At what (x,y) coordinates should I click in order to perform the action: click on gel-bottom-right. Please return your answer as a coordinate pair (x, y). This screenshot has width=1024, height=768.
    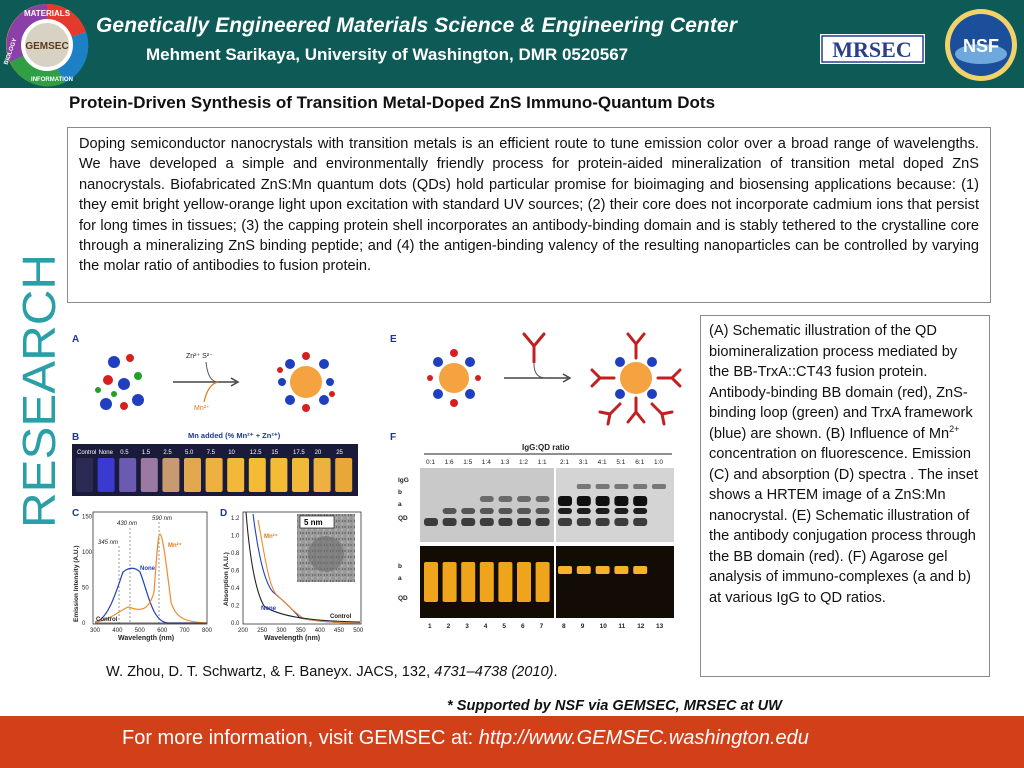
    Looking at the image, I should click on (615, 582).